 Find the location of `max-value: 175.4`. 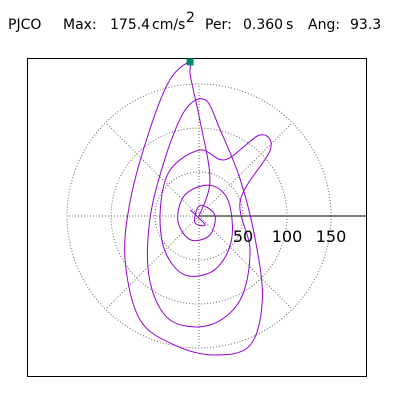

max-value: 175.4 is located at coordinates (130, 25).